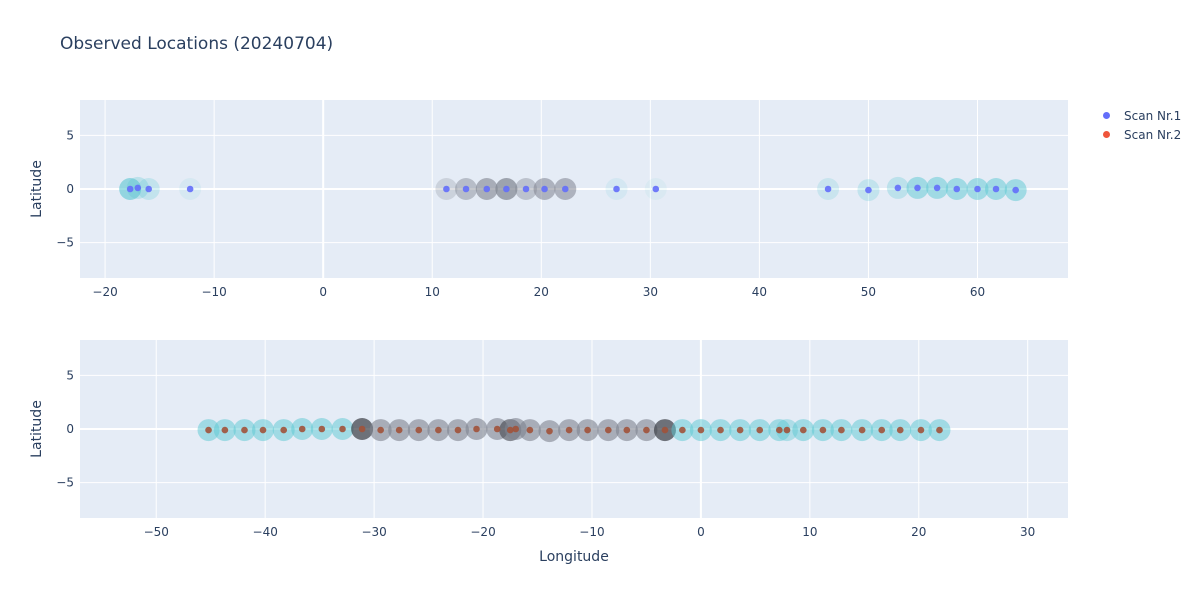  I want to click on x-tick-label: −40, so click(265, 532).